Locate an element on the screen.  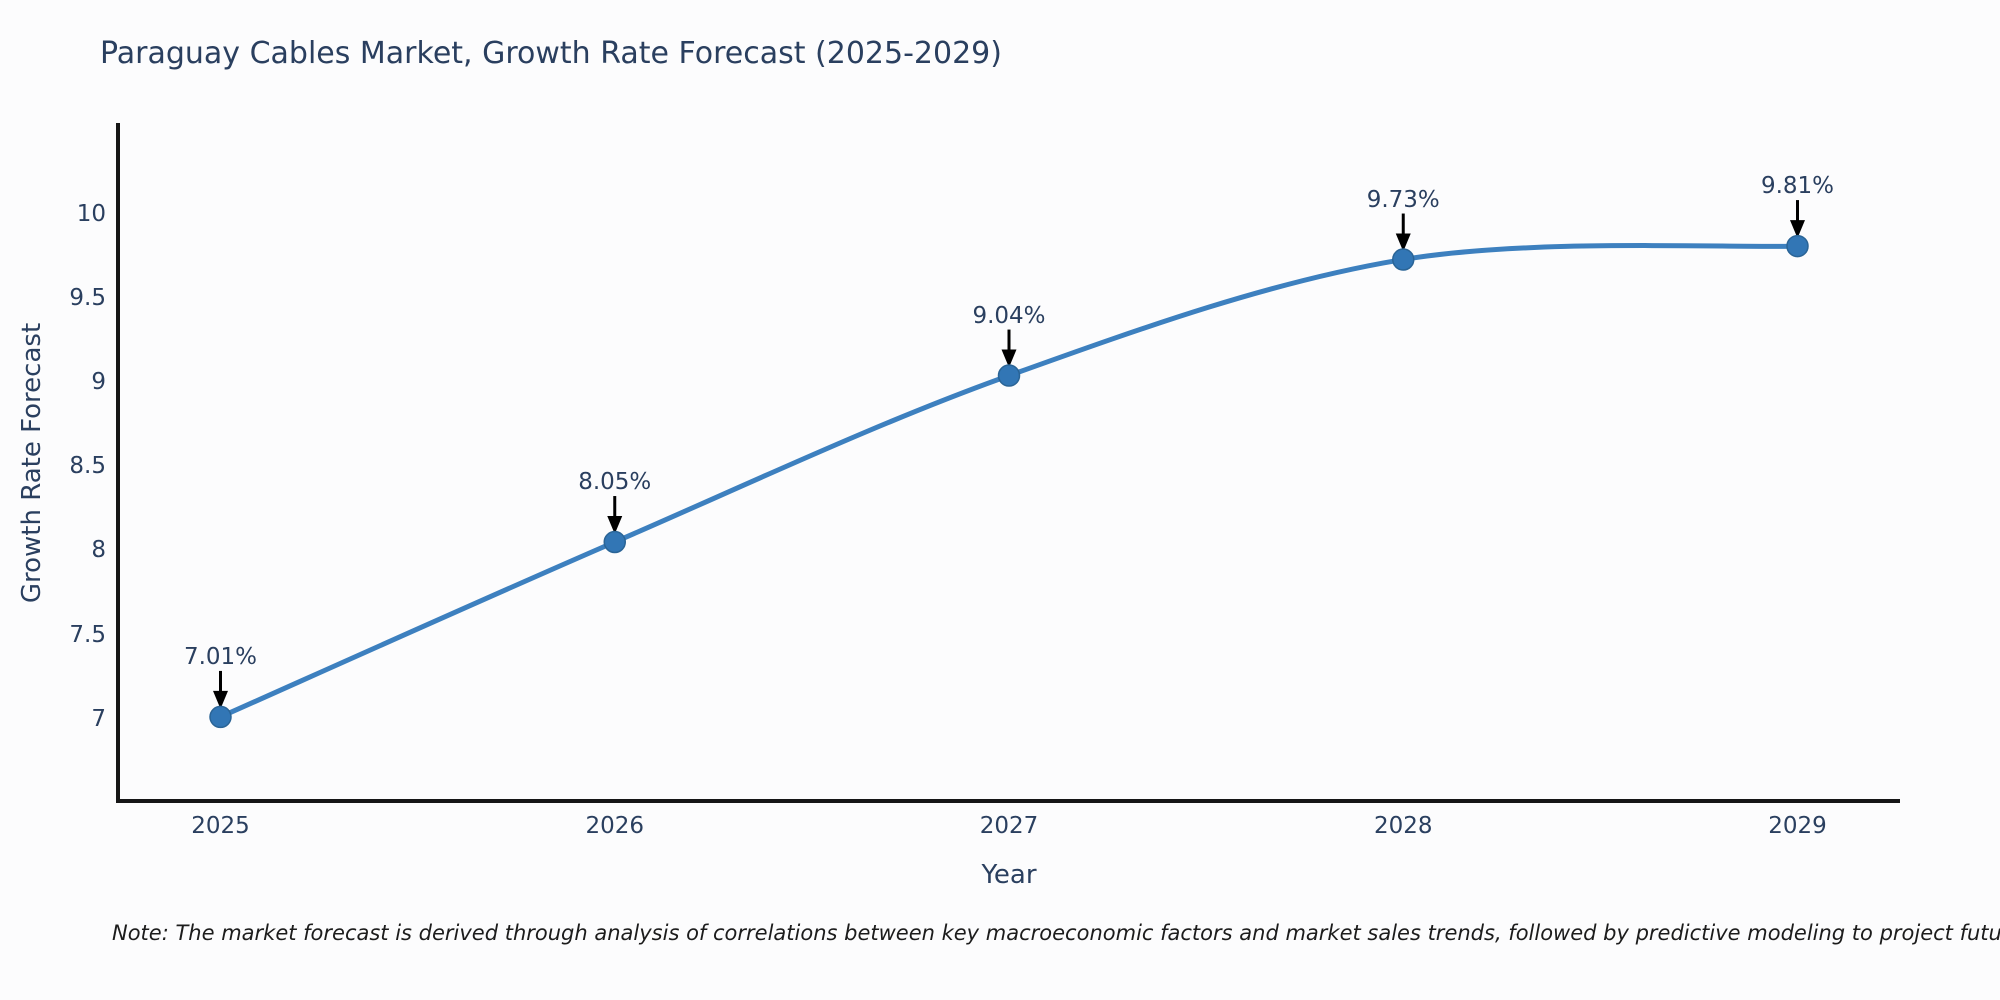
y-tick-label: 9 is located at coordinates (98, 382).